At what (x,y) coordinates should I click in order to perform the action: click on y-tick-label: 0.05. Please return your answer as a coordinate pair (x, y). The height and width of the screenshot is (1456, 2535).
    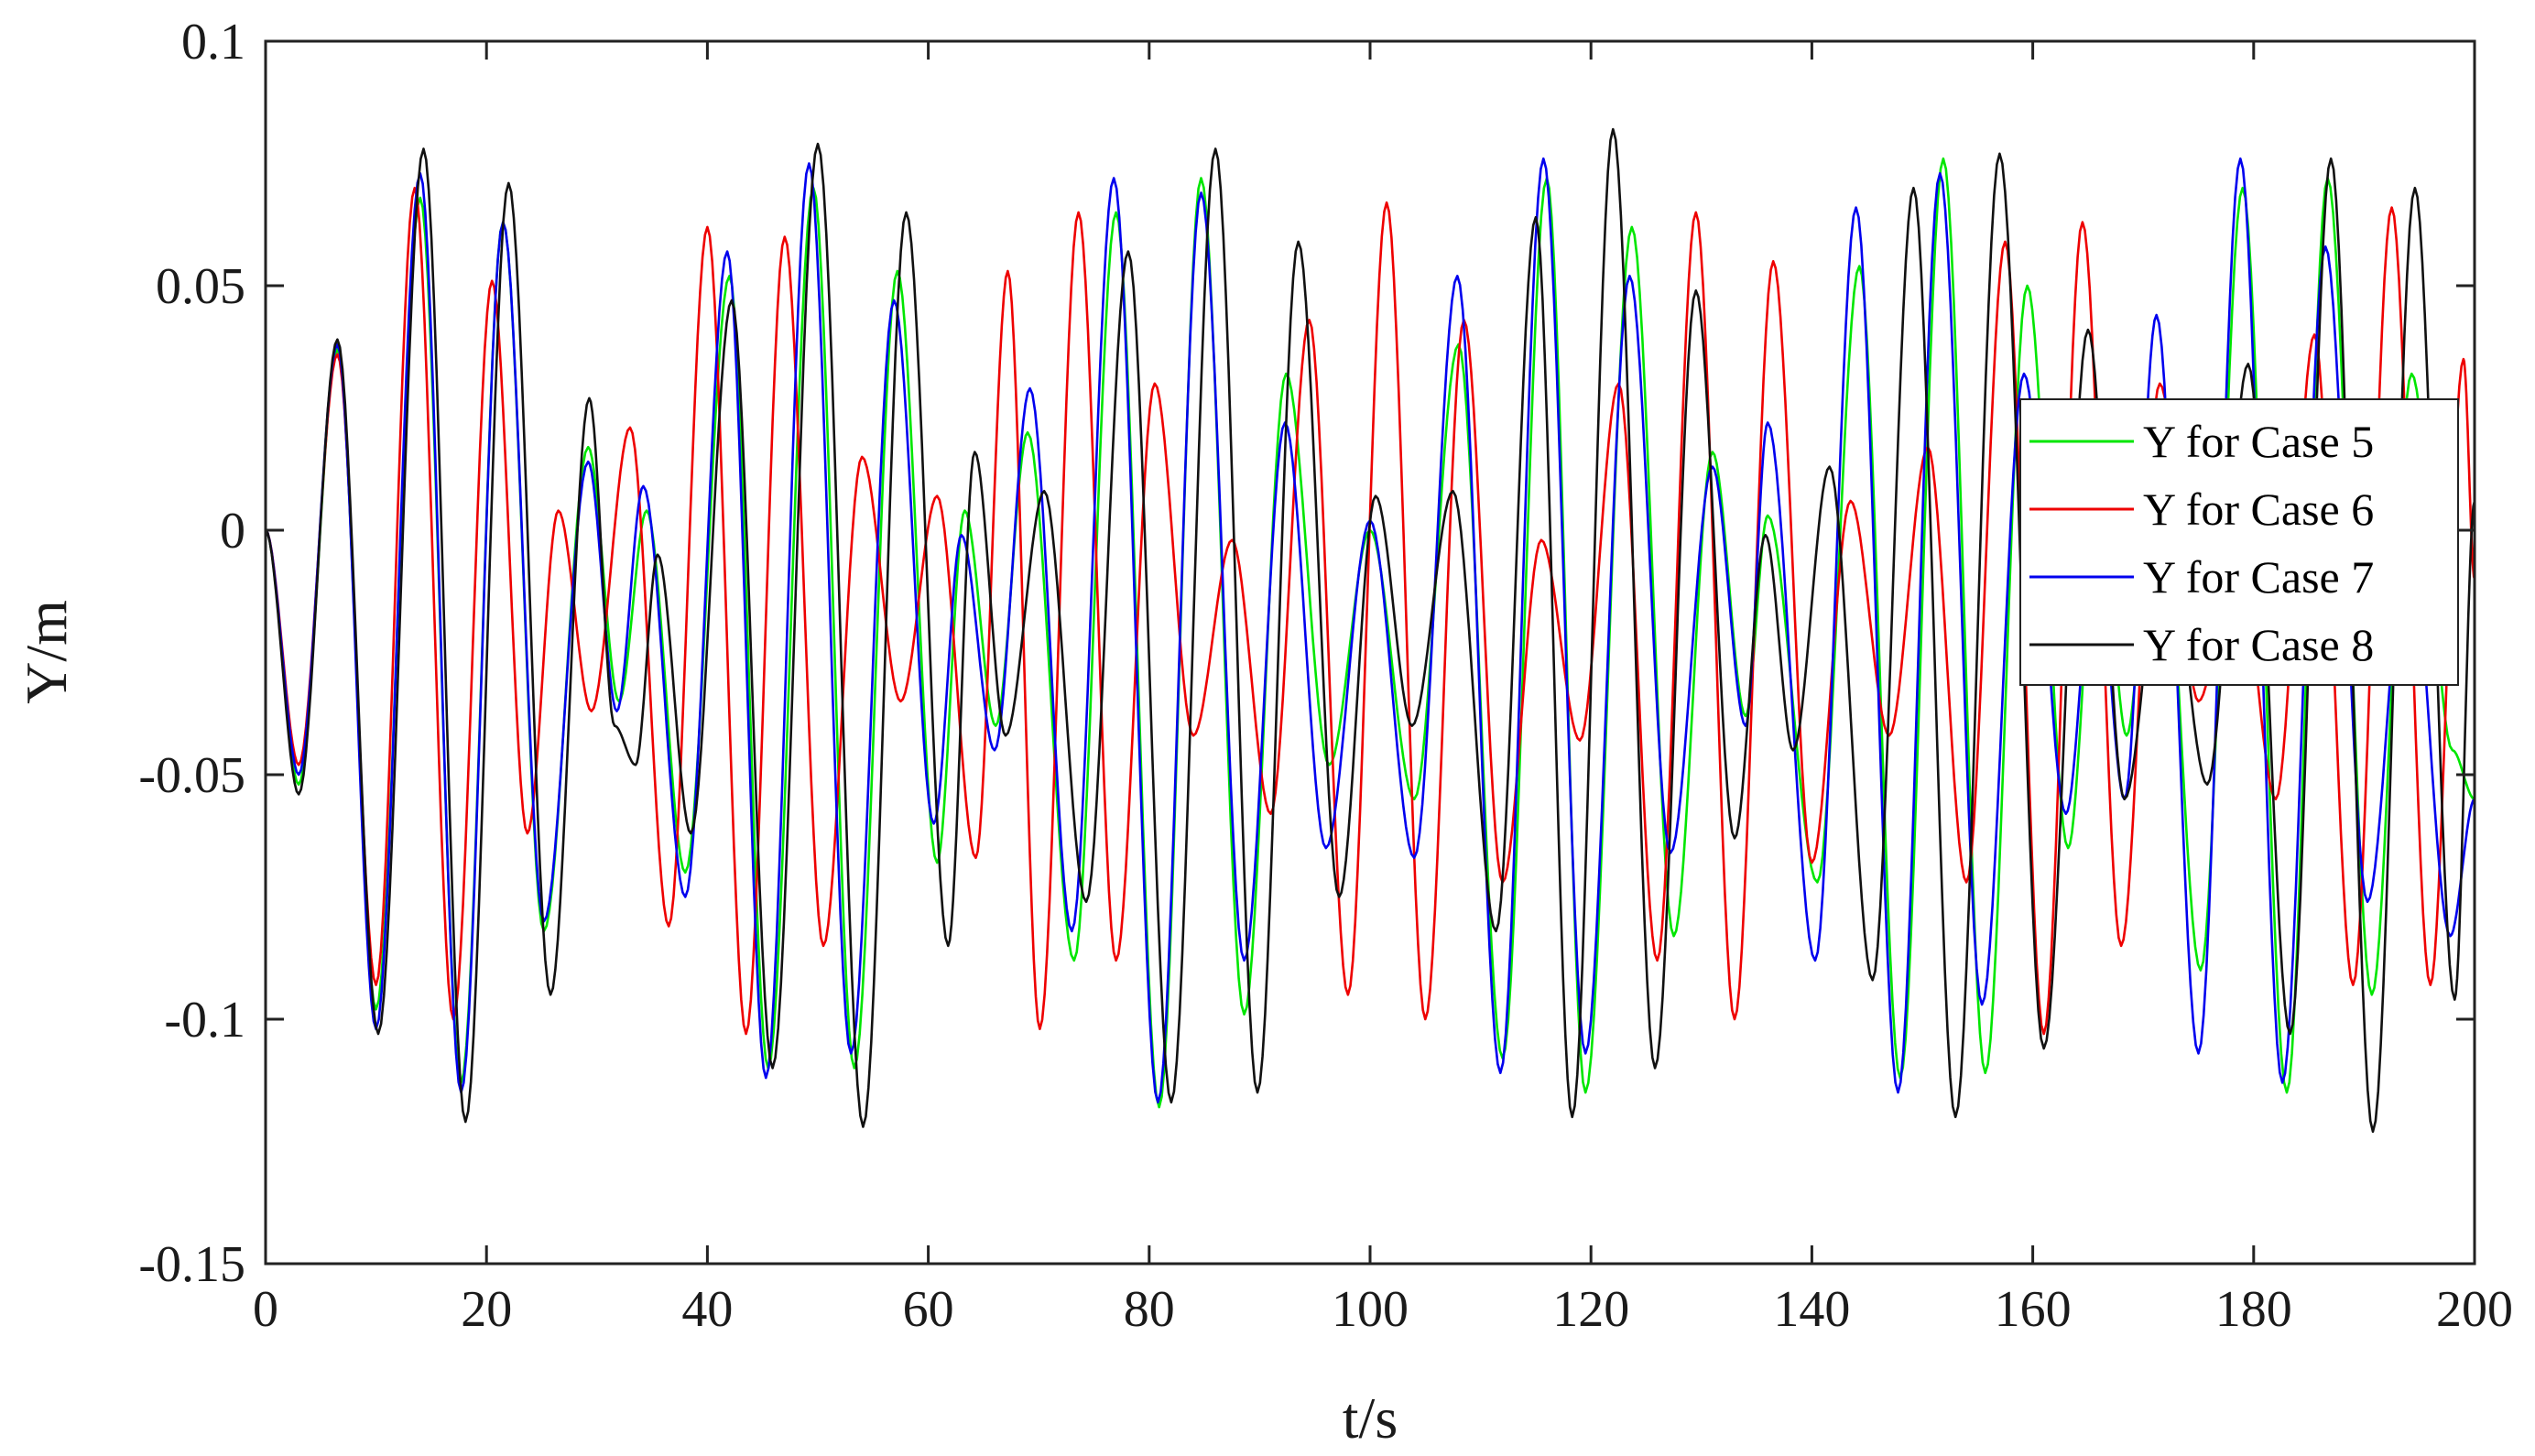
    Looking at the image, I should click on (200, 286).